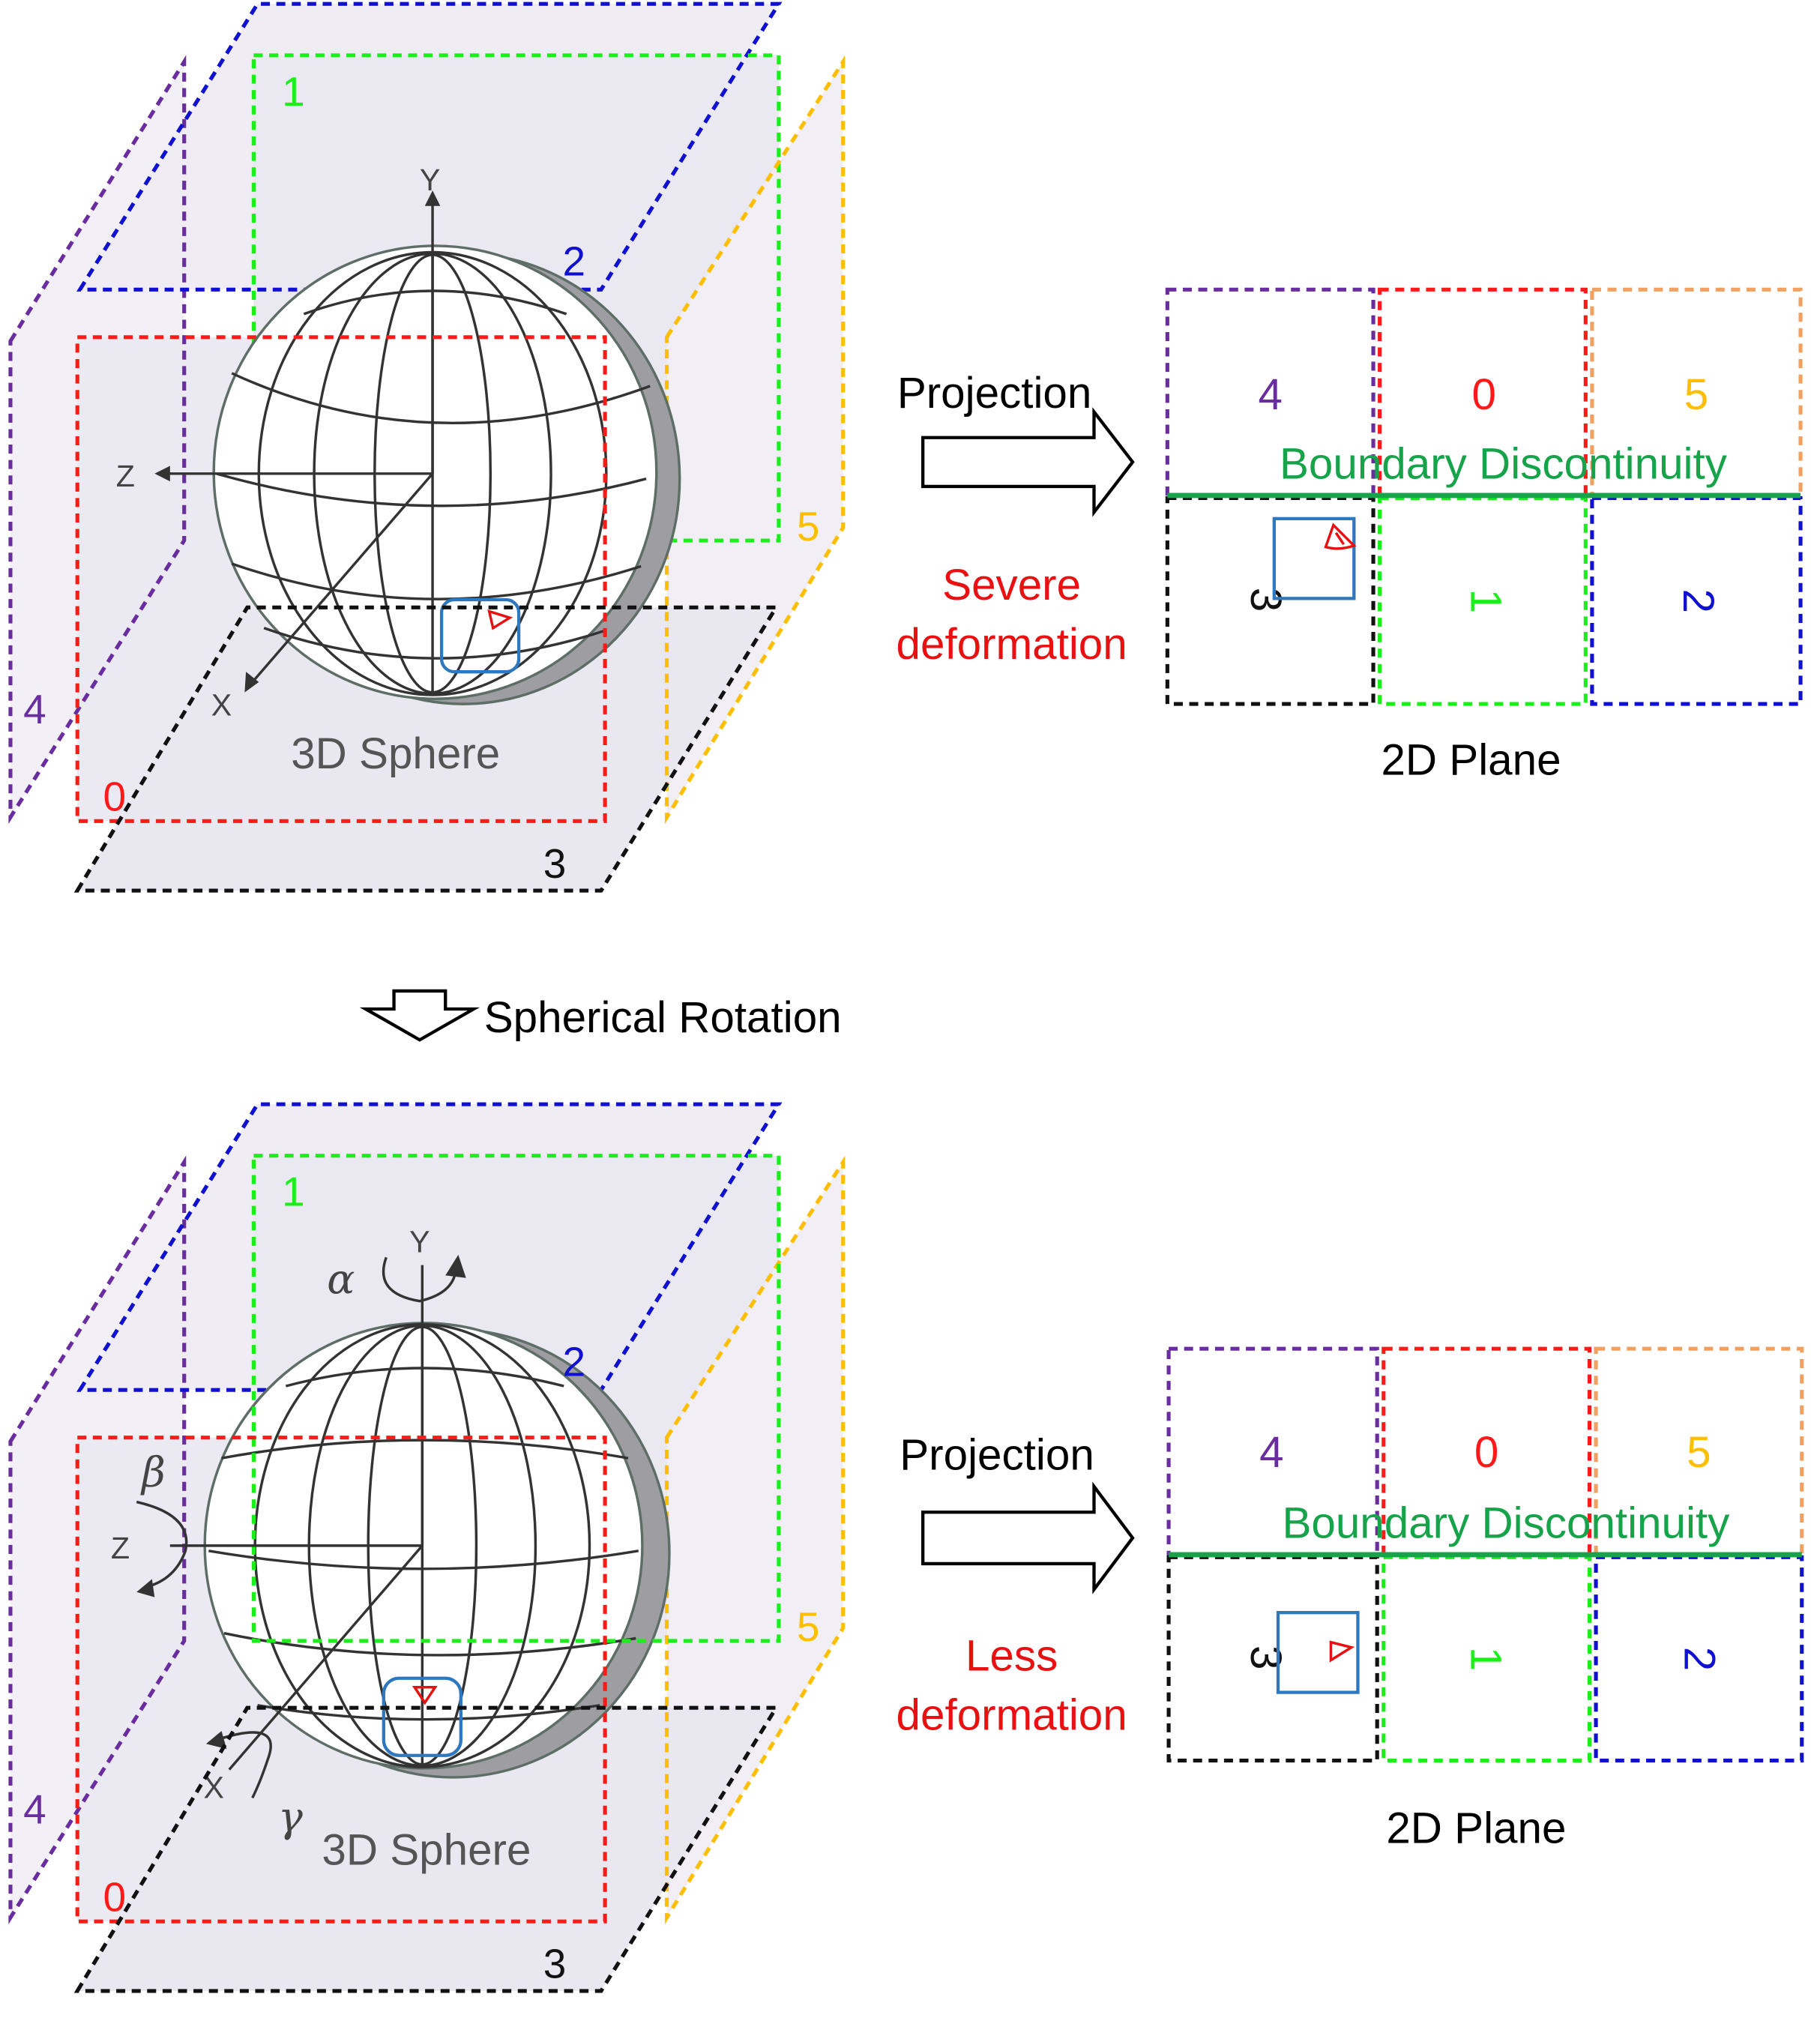 Image resolution: width=1820 pixels, height=2036 pixels. I want to click on gamma-arrowhead, so click(216, 1740).